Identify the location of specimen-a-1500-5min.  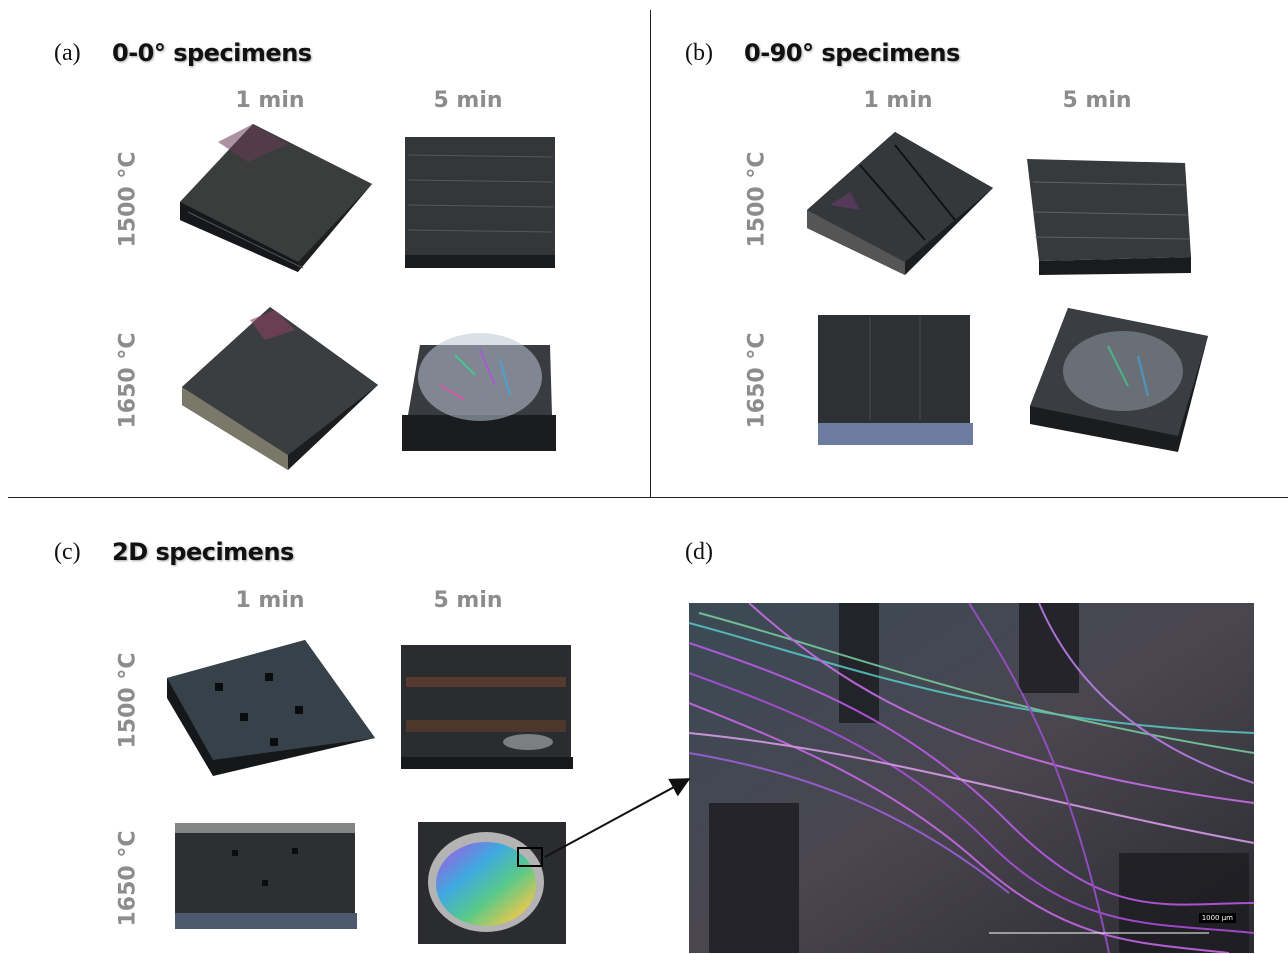
(480, 202).